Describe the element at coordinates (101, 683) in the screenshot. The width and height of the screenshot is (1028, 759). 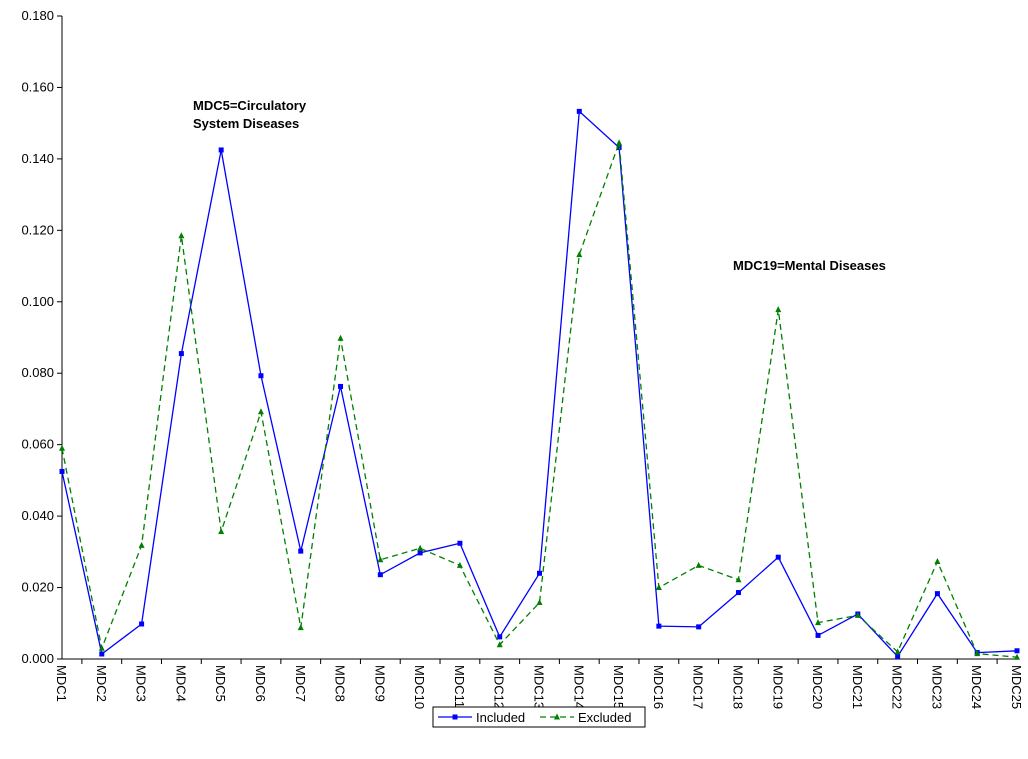
I see `x-tick-label: MDC2` at that location.